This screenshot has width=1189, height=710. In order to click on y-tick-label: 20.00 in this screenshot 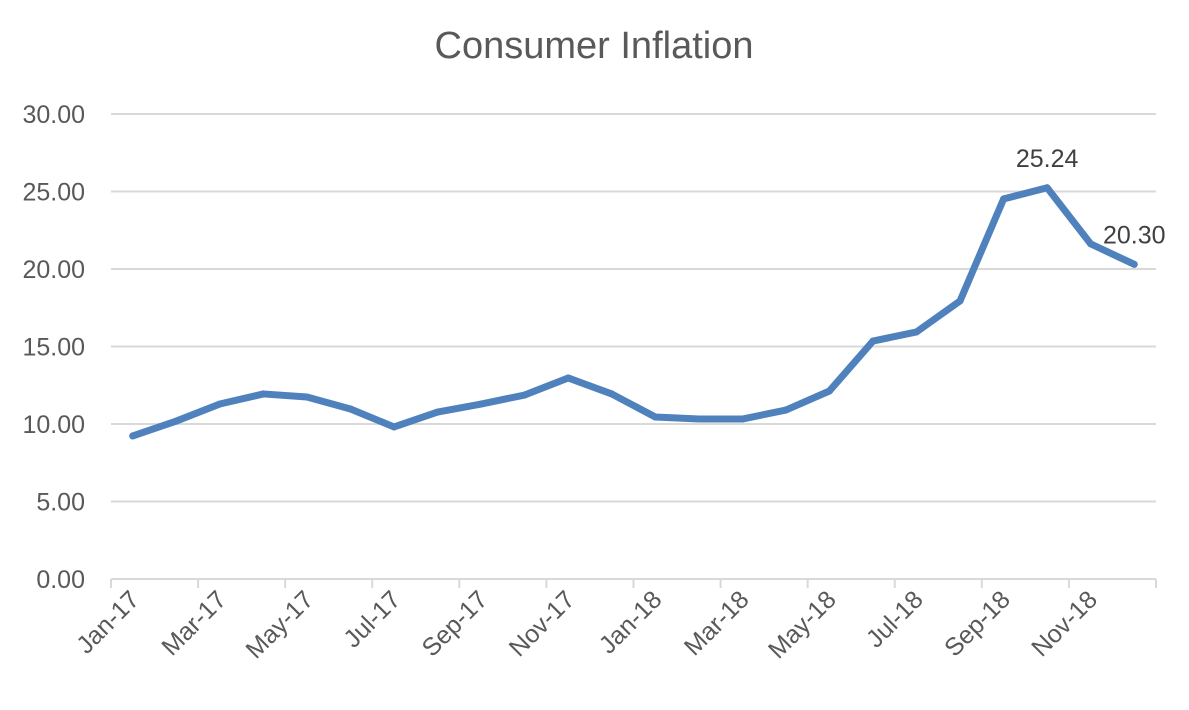, I will do `click(53, 270)`.